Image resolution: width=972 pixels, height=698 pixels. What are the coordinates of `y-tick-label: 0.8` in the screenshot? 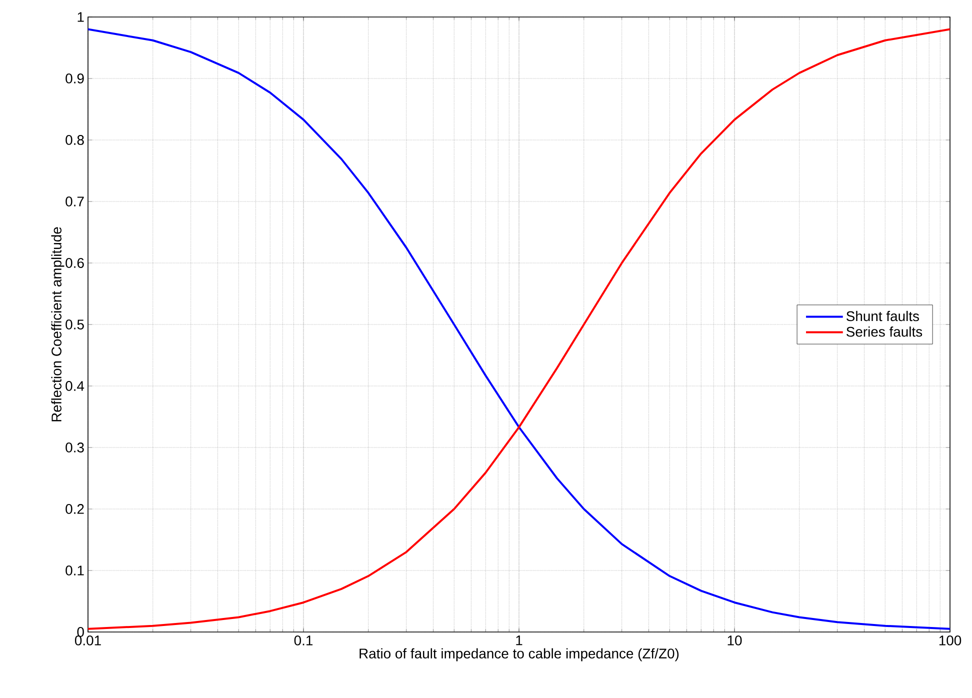 It's located at (75, 140).